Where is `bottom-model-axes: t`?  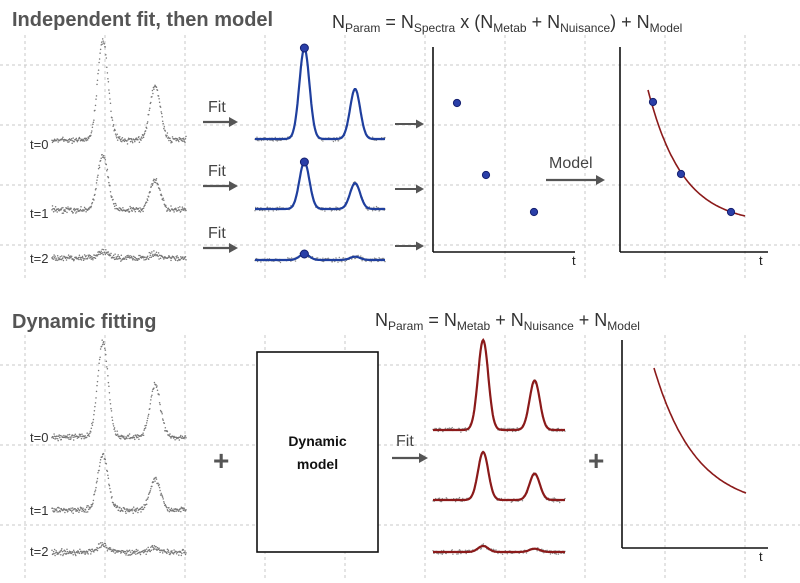
bottom-model-axes: t is located at coordinates (694, 452).